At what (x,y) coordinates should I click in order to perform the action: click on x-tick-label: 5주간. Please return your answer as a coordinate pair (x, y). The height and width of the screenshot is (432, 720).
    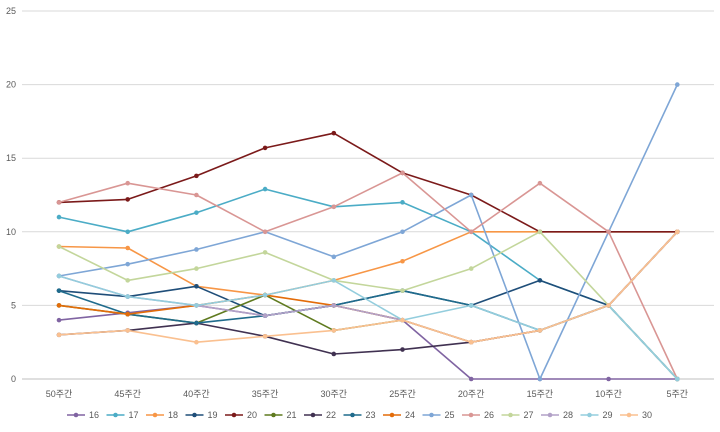
    Looking at the image, I should click on (678, 394).